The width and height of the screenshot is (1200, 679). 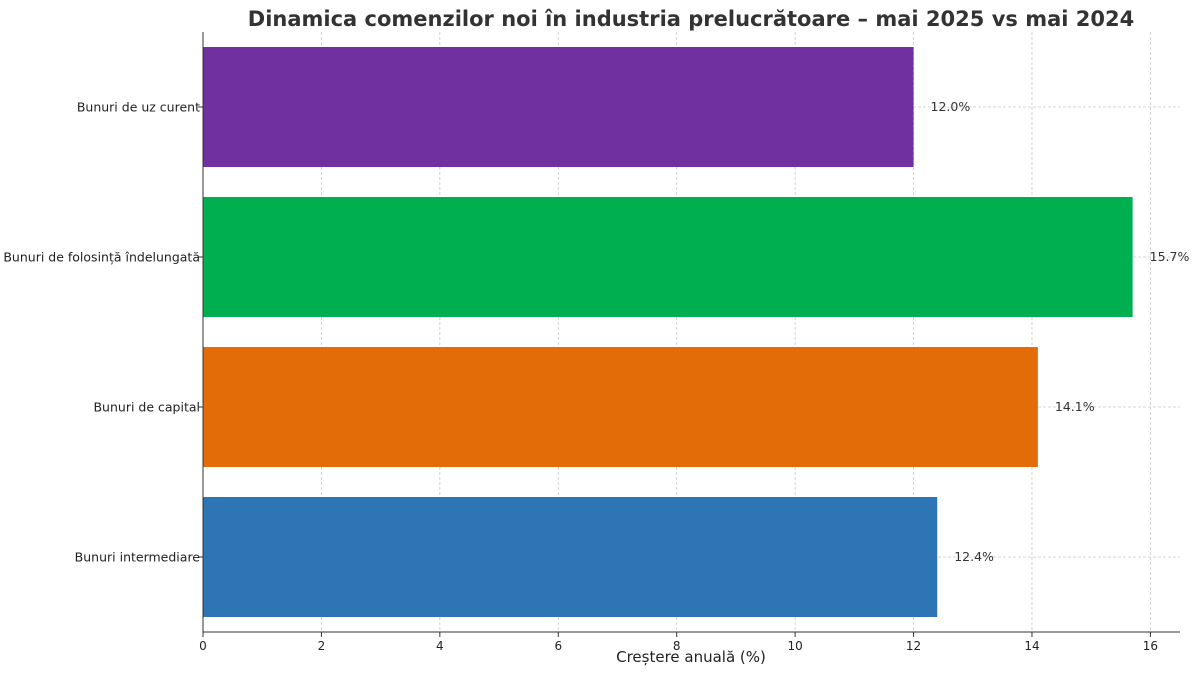 I want to click on x-axis-title: Creștere anuală (%), so click(x=691, y=657).